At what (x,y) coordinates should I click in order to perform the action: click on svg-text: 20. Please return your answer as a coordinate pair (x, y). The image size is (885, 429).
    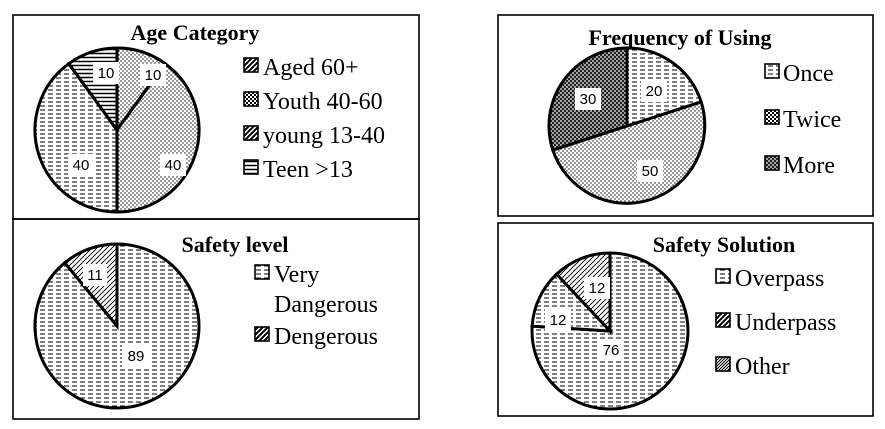
    Looking at the image, I should click on (654, 91).